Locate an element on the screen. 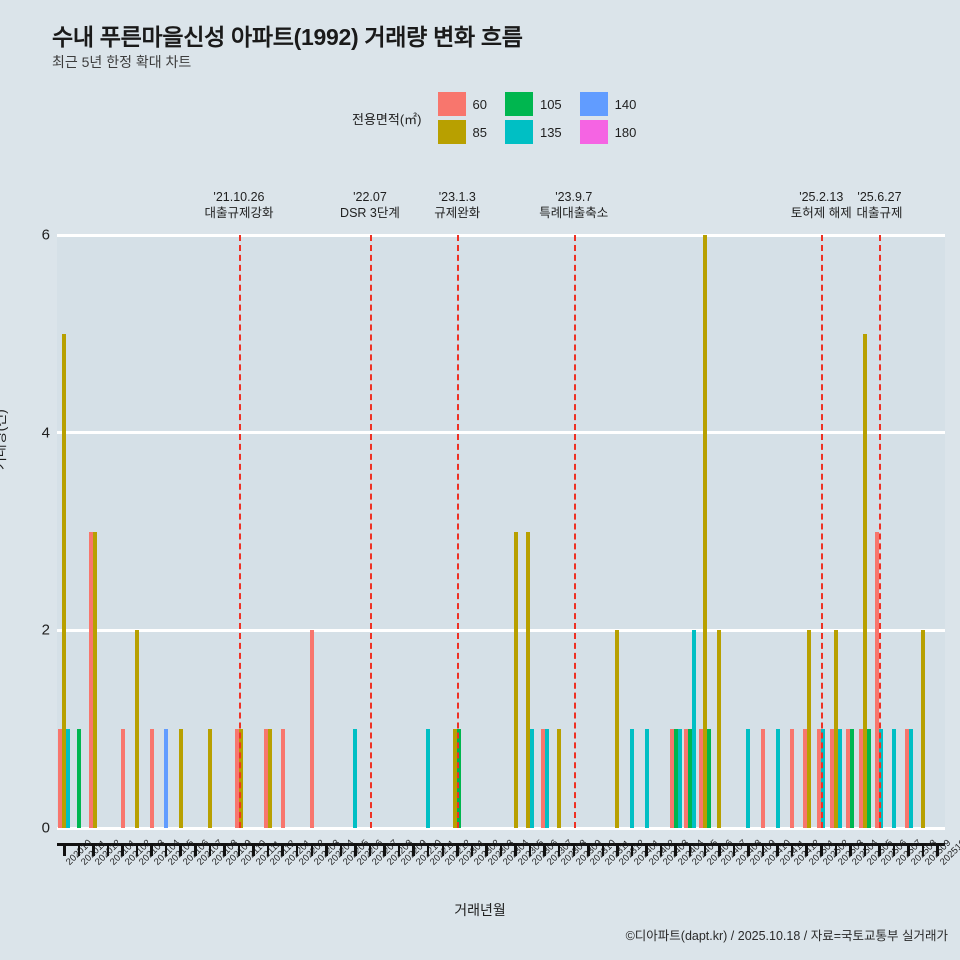  legend-item-180: 180 is located at coordinates (607, 132).